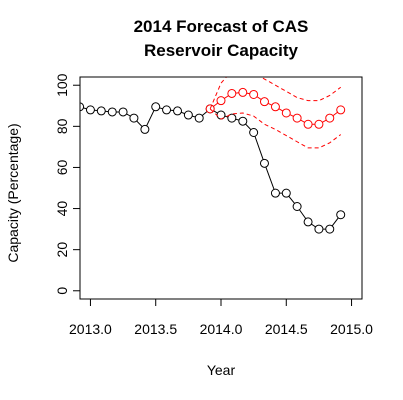 This screenshot has width=403, height=400. Describe the element at coordinates (62, 209) in the screenshot. I see `y-tick-label: 40` at that location.